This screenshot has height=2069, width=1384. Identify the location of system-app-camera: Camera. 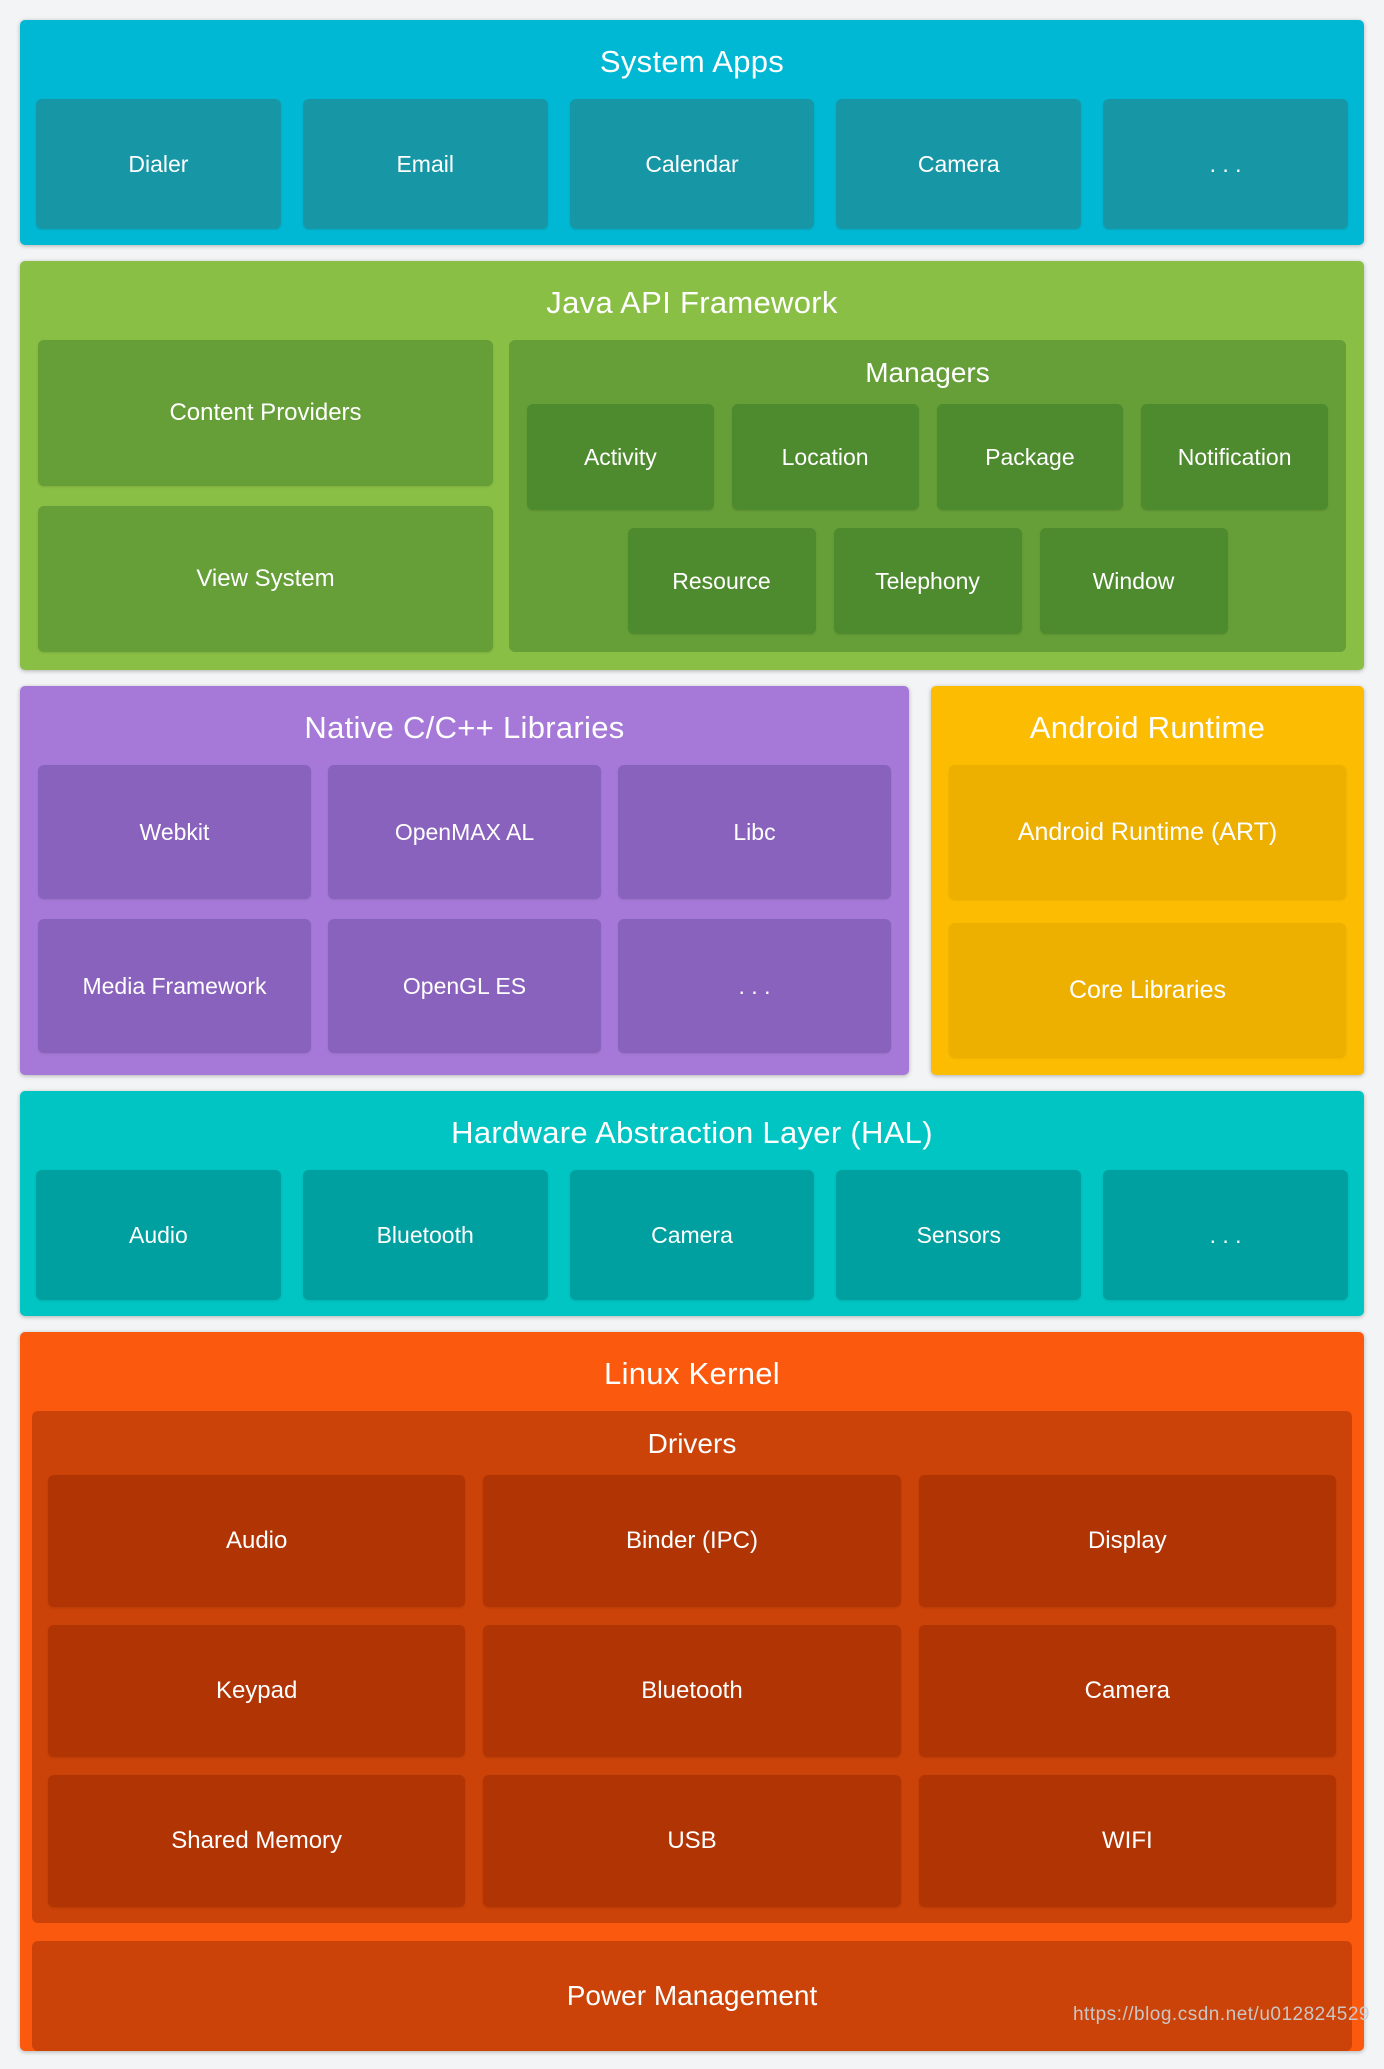
(959, 164).